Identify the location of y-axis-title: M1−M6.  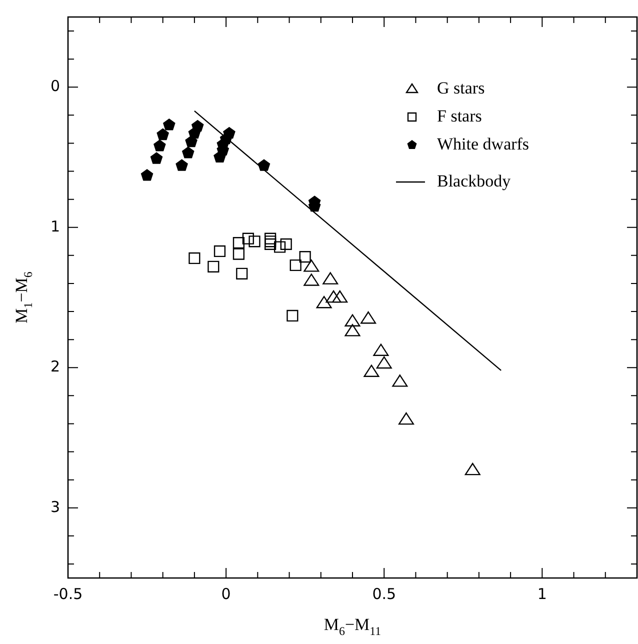
(24, 298).